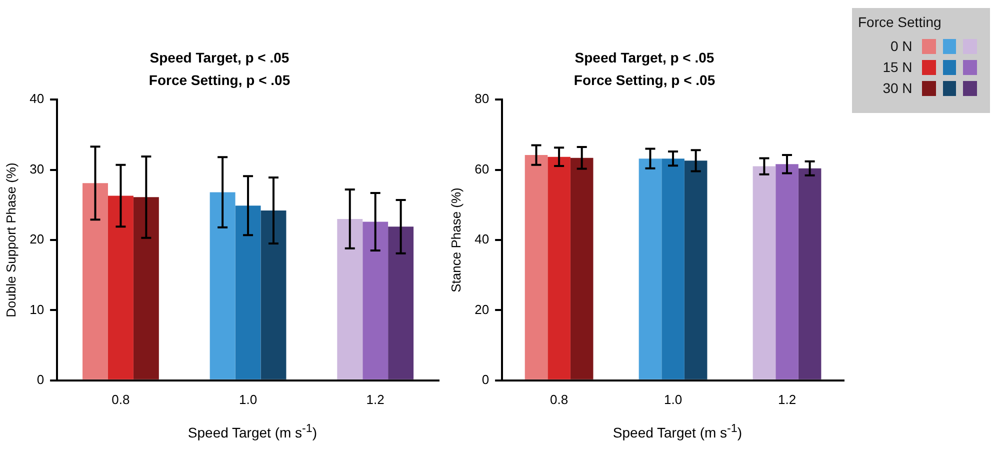 This screenshot has height=450, width=992. I want to click on y-tick-label: 10, so click(37, 309).